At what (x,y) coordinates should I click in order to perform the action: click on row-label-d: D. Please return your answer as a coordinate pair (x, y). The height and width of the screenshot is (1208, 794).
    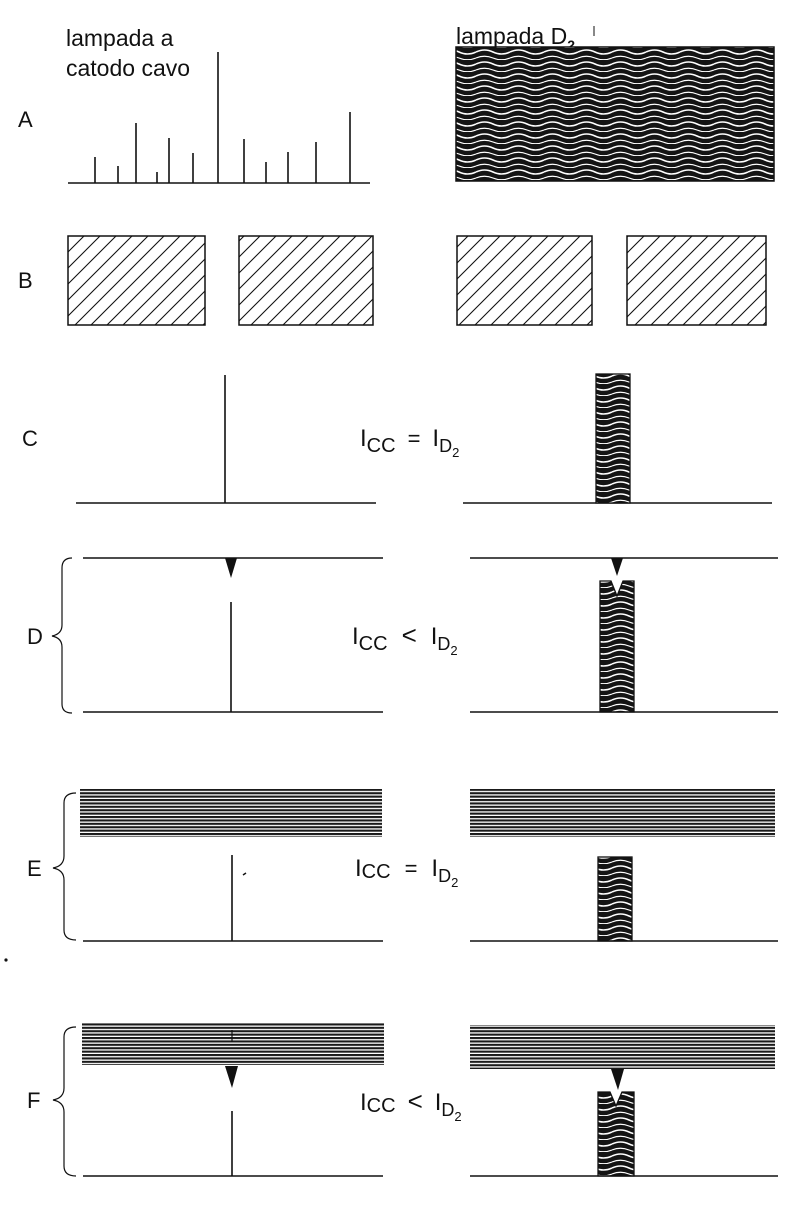
    Looking at the image, I should click on (35, 636).